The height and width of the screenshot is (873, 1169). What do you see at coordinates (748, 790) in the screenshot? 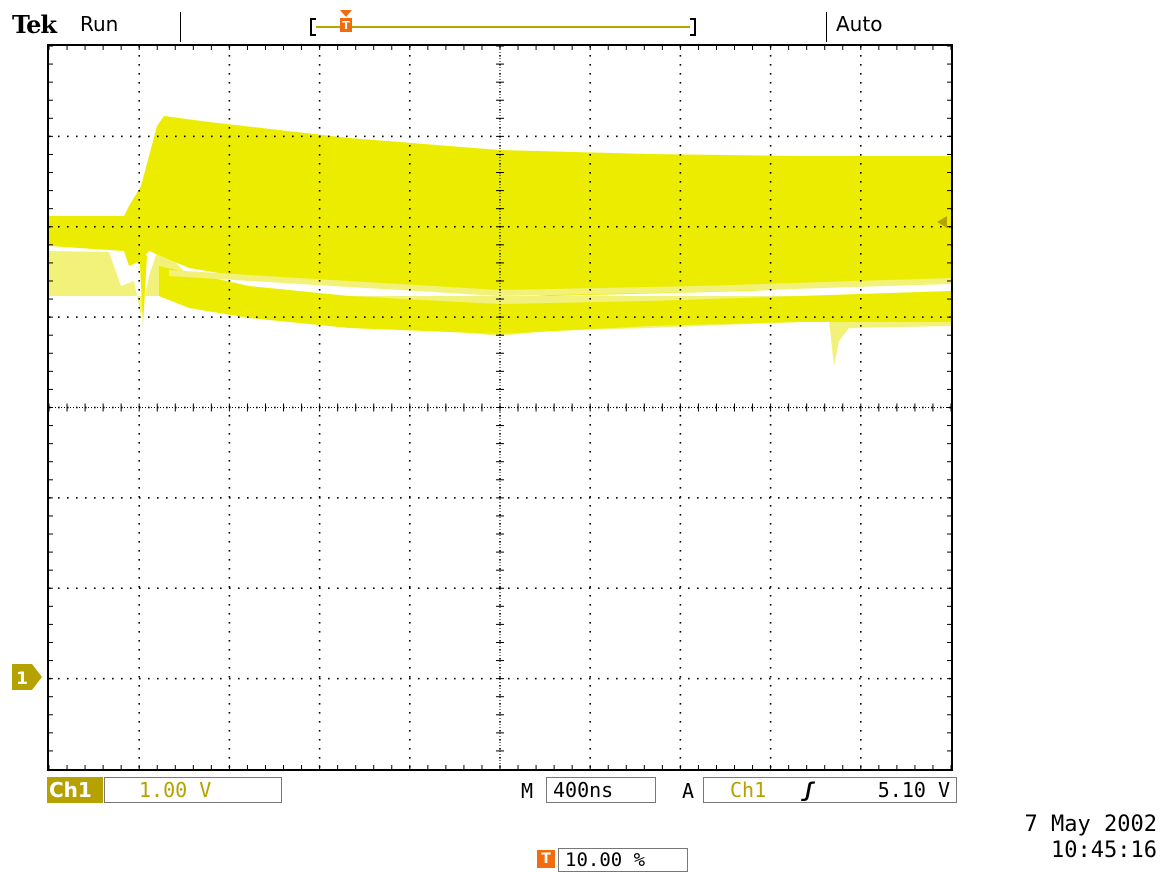
I see `trigger-source: Ch1` at bounding box center [748, 790].